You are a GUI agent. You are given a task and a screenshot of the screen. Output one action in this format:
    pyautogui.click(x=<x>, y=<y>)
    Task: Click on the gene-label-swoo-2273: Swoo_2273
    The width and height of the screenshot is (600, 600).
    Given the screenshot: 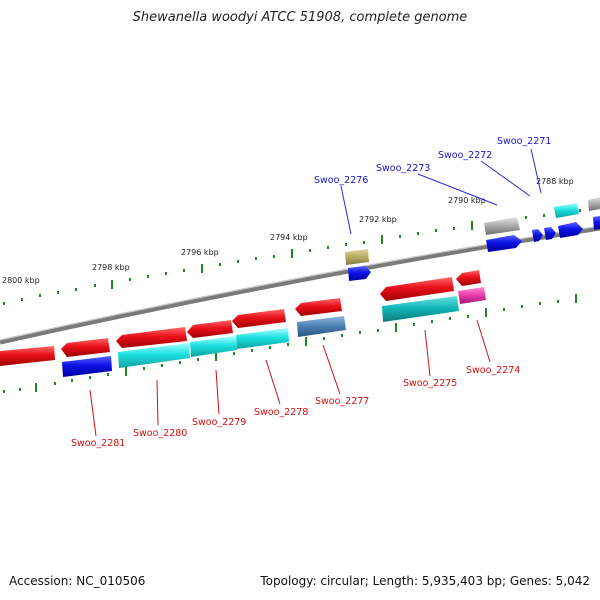 What is the action you would take?
    pyautogui.click(x=403, y=168)
    